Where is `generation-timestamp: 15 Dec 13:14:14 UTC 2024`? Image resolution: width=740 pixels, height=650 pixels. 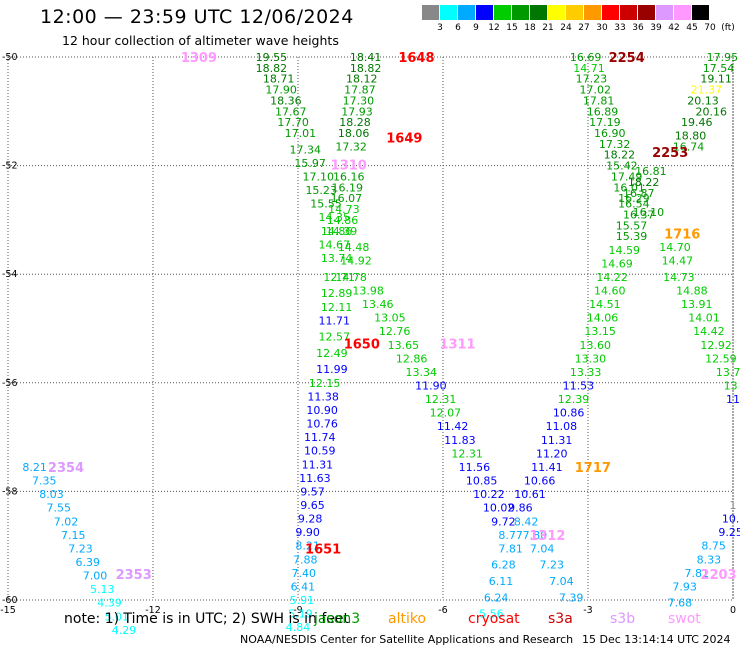 generation-timestamp: 15 Dec 13:14:14 UTC 2024 is located at coordinates (656, 639).